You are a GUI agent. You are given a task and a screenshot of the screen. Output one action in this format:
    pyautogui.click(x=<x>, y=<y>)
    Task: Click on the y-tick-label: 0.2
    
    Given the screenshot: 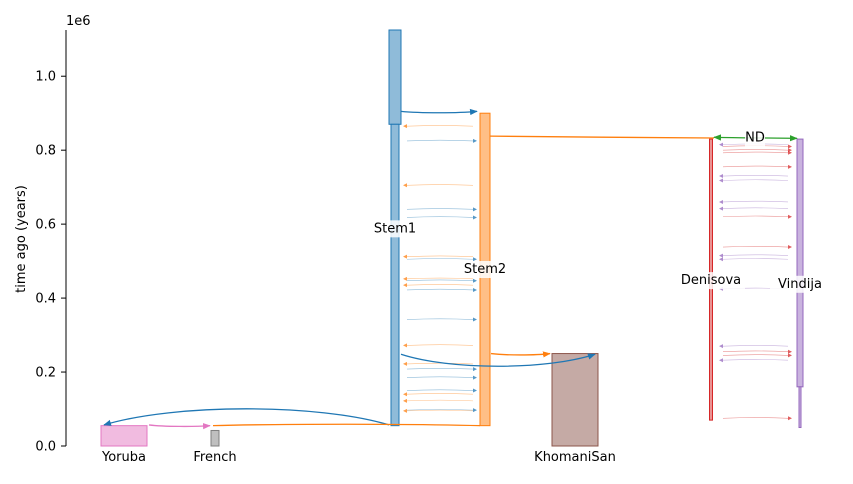 What is the action you would take?
    pyautogui.click(x=45, y=373)
    